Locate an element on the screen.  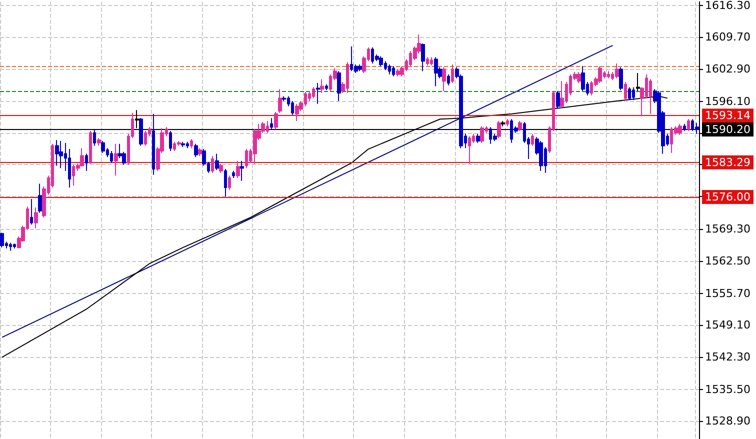
ref-line-label: 1593.14 is located at coordinates (727, 115).